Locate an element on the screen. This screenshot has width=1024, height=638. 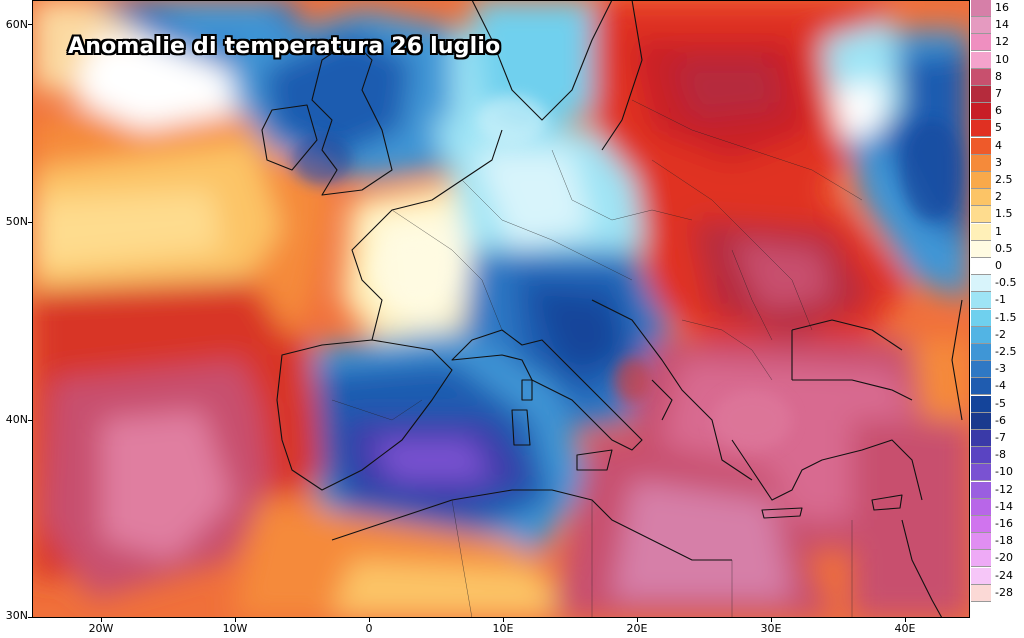
legend-item: -18 is located at coordinates (997, 542).